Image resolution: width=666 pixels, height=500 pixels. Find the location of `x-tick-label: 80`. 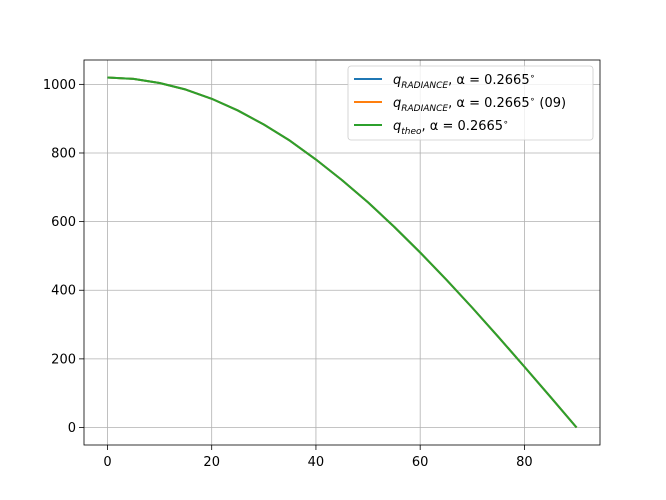

x-tick-label: 80 is located at coordinates (524, 462).